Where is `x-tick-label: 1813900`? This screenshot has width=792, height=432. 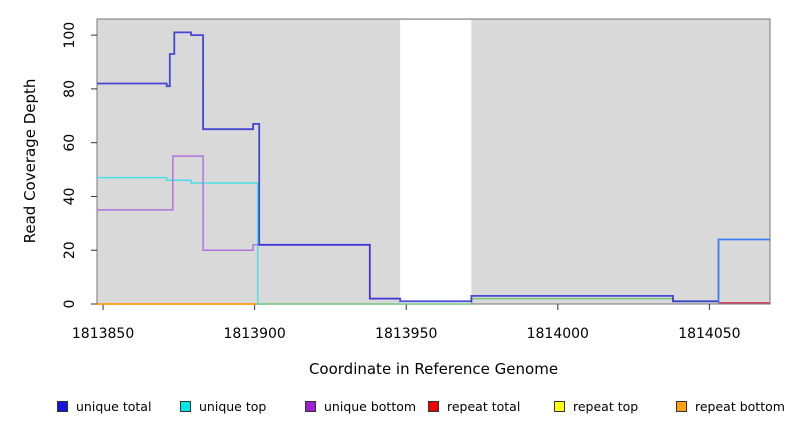
x-tick-label: 1813900 is located at coordinates (254, 334).